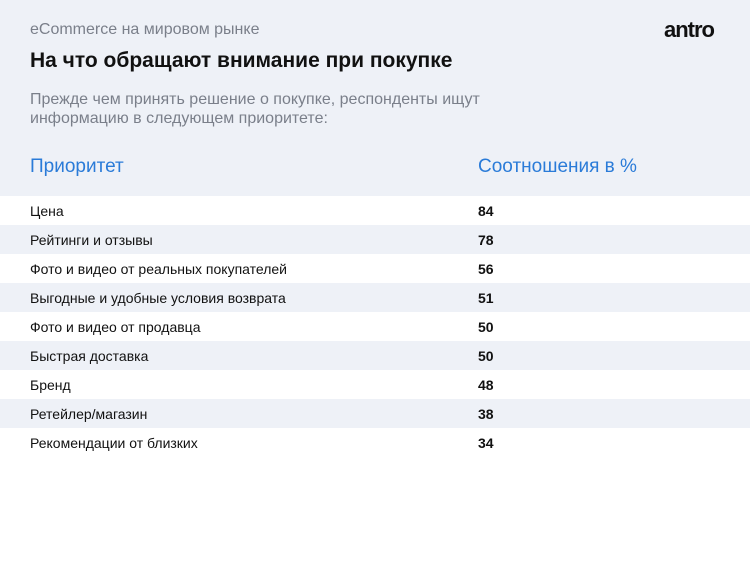 This screenshot has width=750, height=563. Describe the element at coordinates (375, 239) in the screenshot. I see `table-row: Рейтинги и отзывы 78` at that location.